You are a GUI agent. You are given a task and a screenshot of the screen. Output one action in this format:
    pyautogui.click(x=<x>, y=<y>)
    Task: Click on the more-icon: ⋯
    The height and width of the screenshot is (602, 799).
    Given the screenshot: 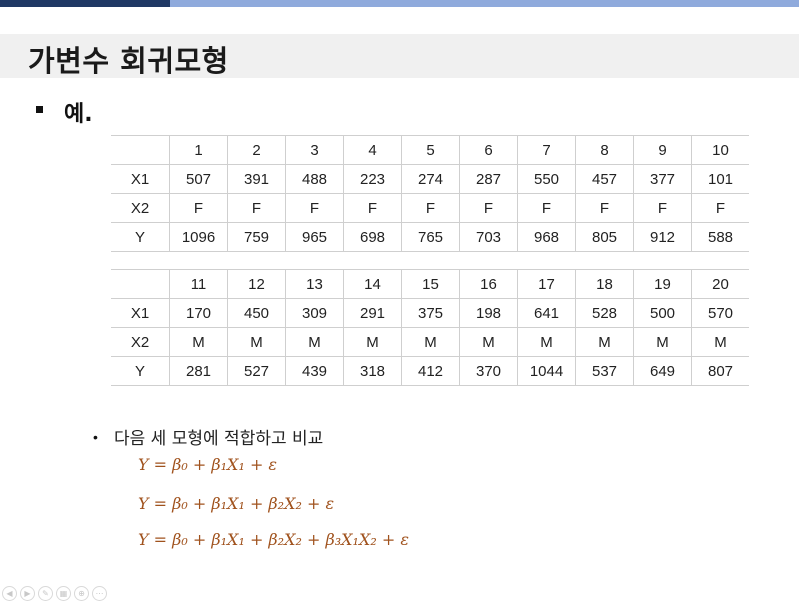 What is the action you would take?
    pyautogui.click(x=99, y=593)
    